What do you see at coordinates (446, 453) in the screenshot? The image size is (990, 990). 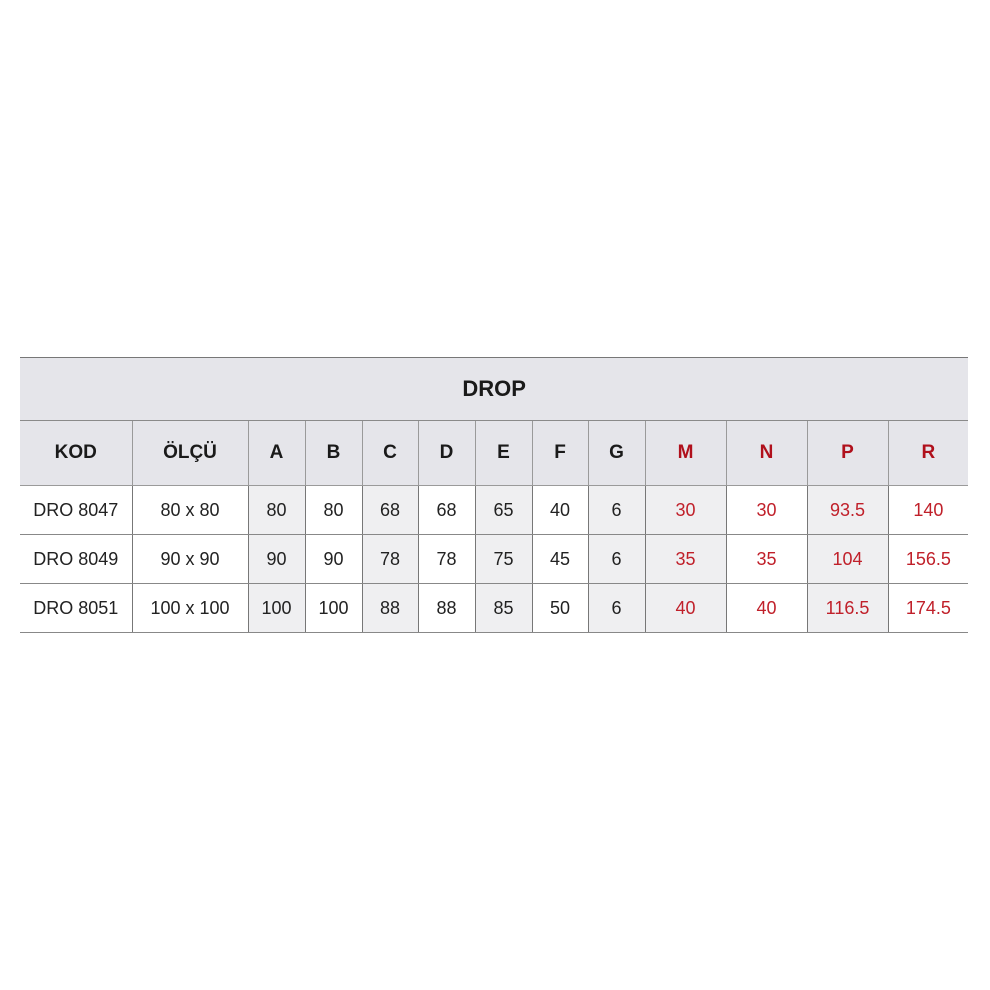 I see `column-header-d: D` at bounding box center [446, 453].